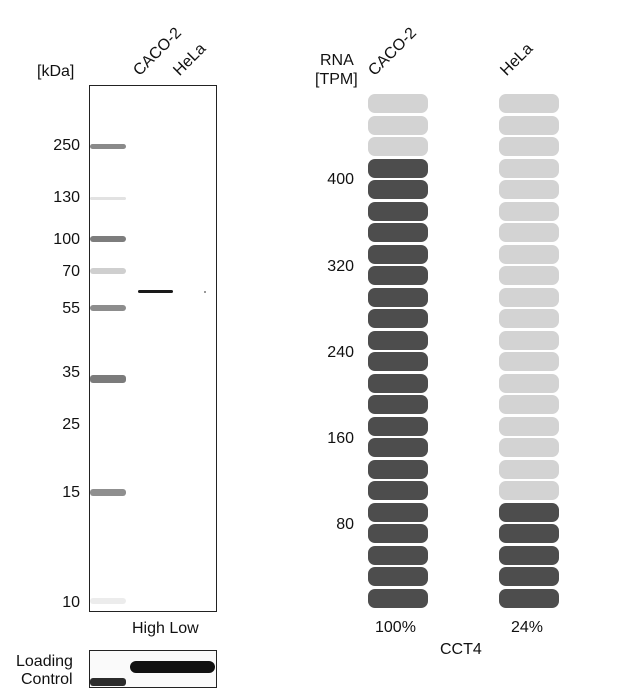 The width and height of the screenshot is (623, 691). I want to click on loading-control-band, so click(172, 667).